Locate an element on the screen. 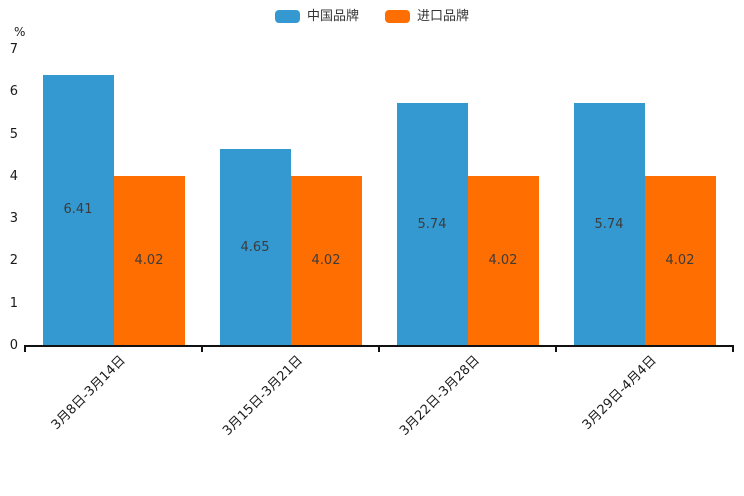  legend-label: 进口品牌 is located at coordinates (443, 16).